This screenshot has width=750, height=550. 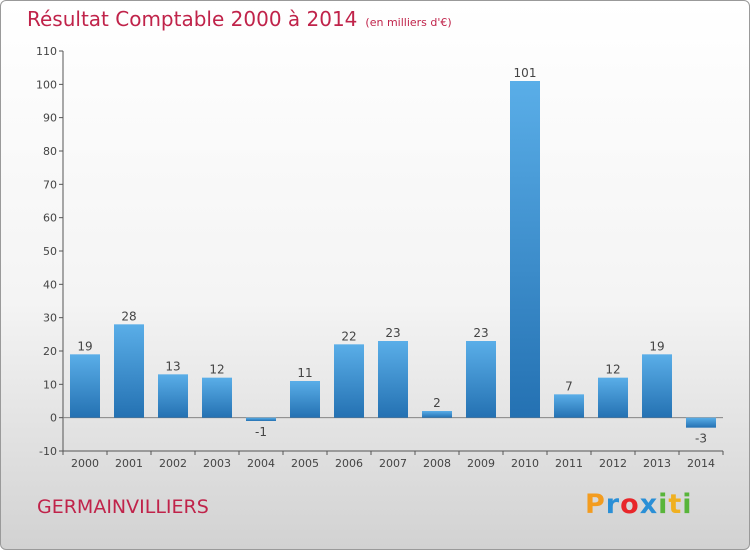 I want to click on logo-letter: t, so click(x=675, y=504).